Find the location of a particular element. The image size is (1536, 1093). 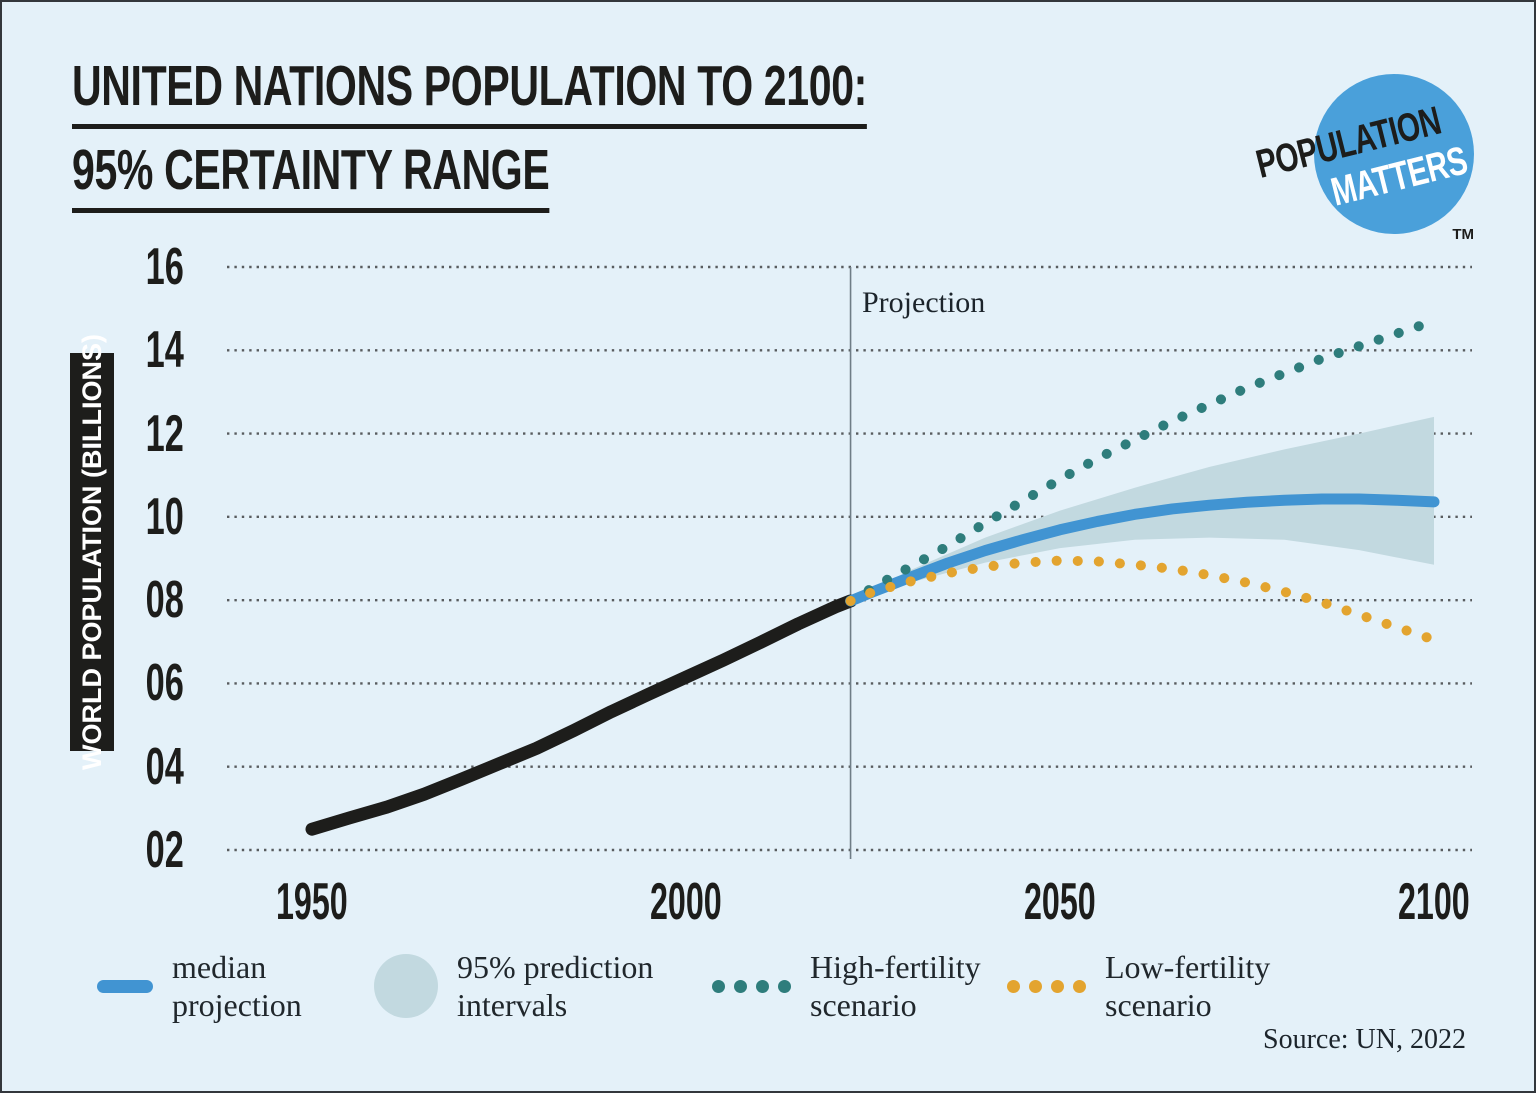

y-tick-label-02: 02 is located at coordinates (164, 850).